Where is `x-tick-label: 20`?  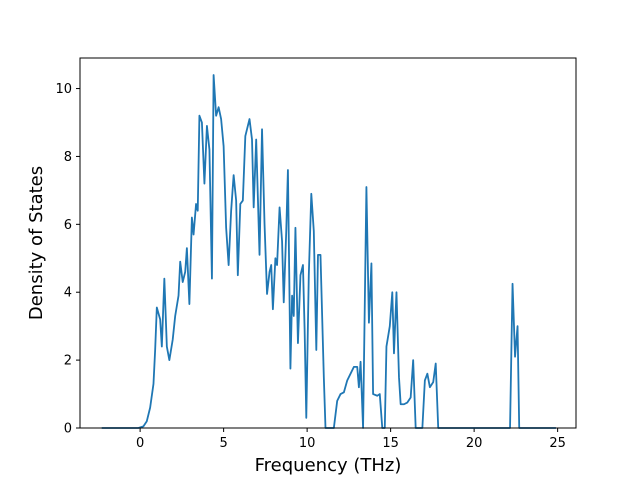 x-tick-label: 20 is located at coordinates (474, 443).